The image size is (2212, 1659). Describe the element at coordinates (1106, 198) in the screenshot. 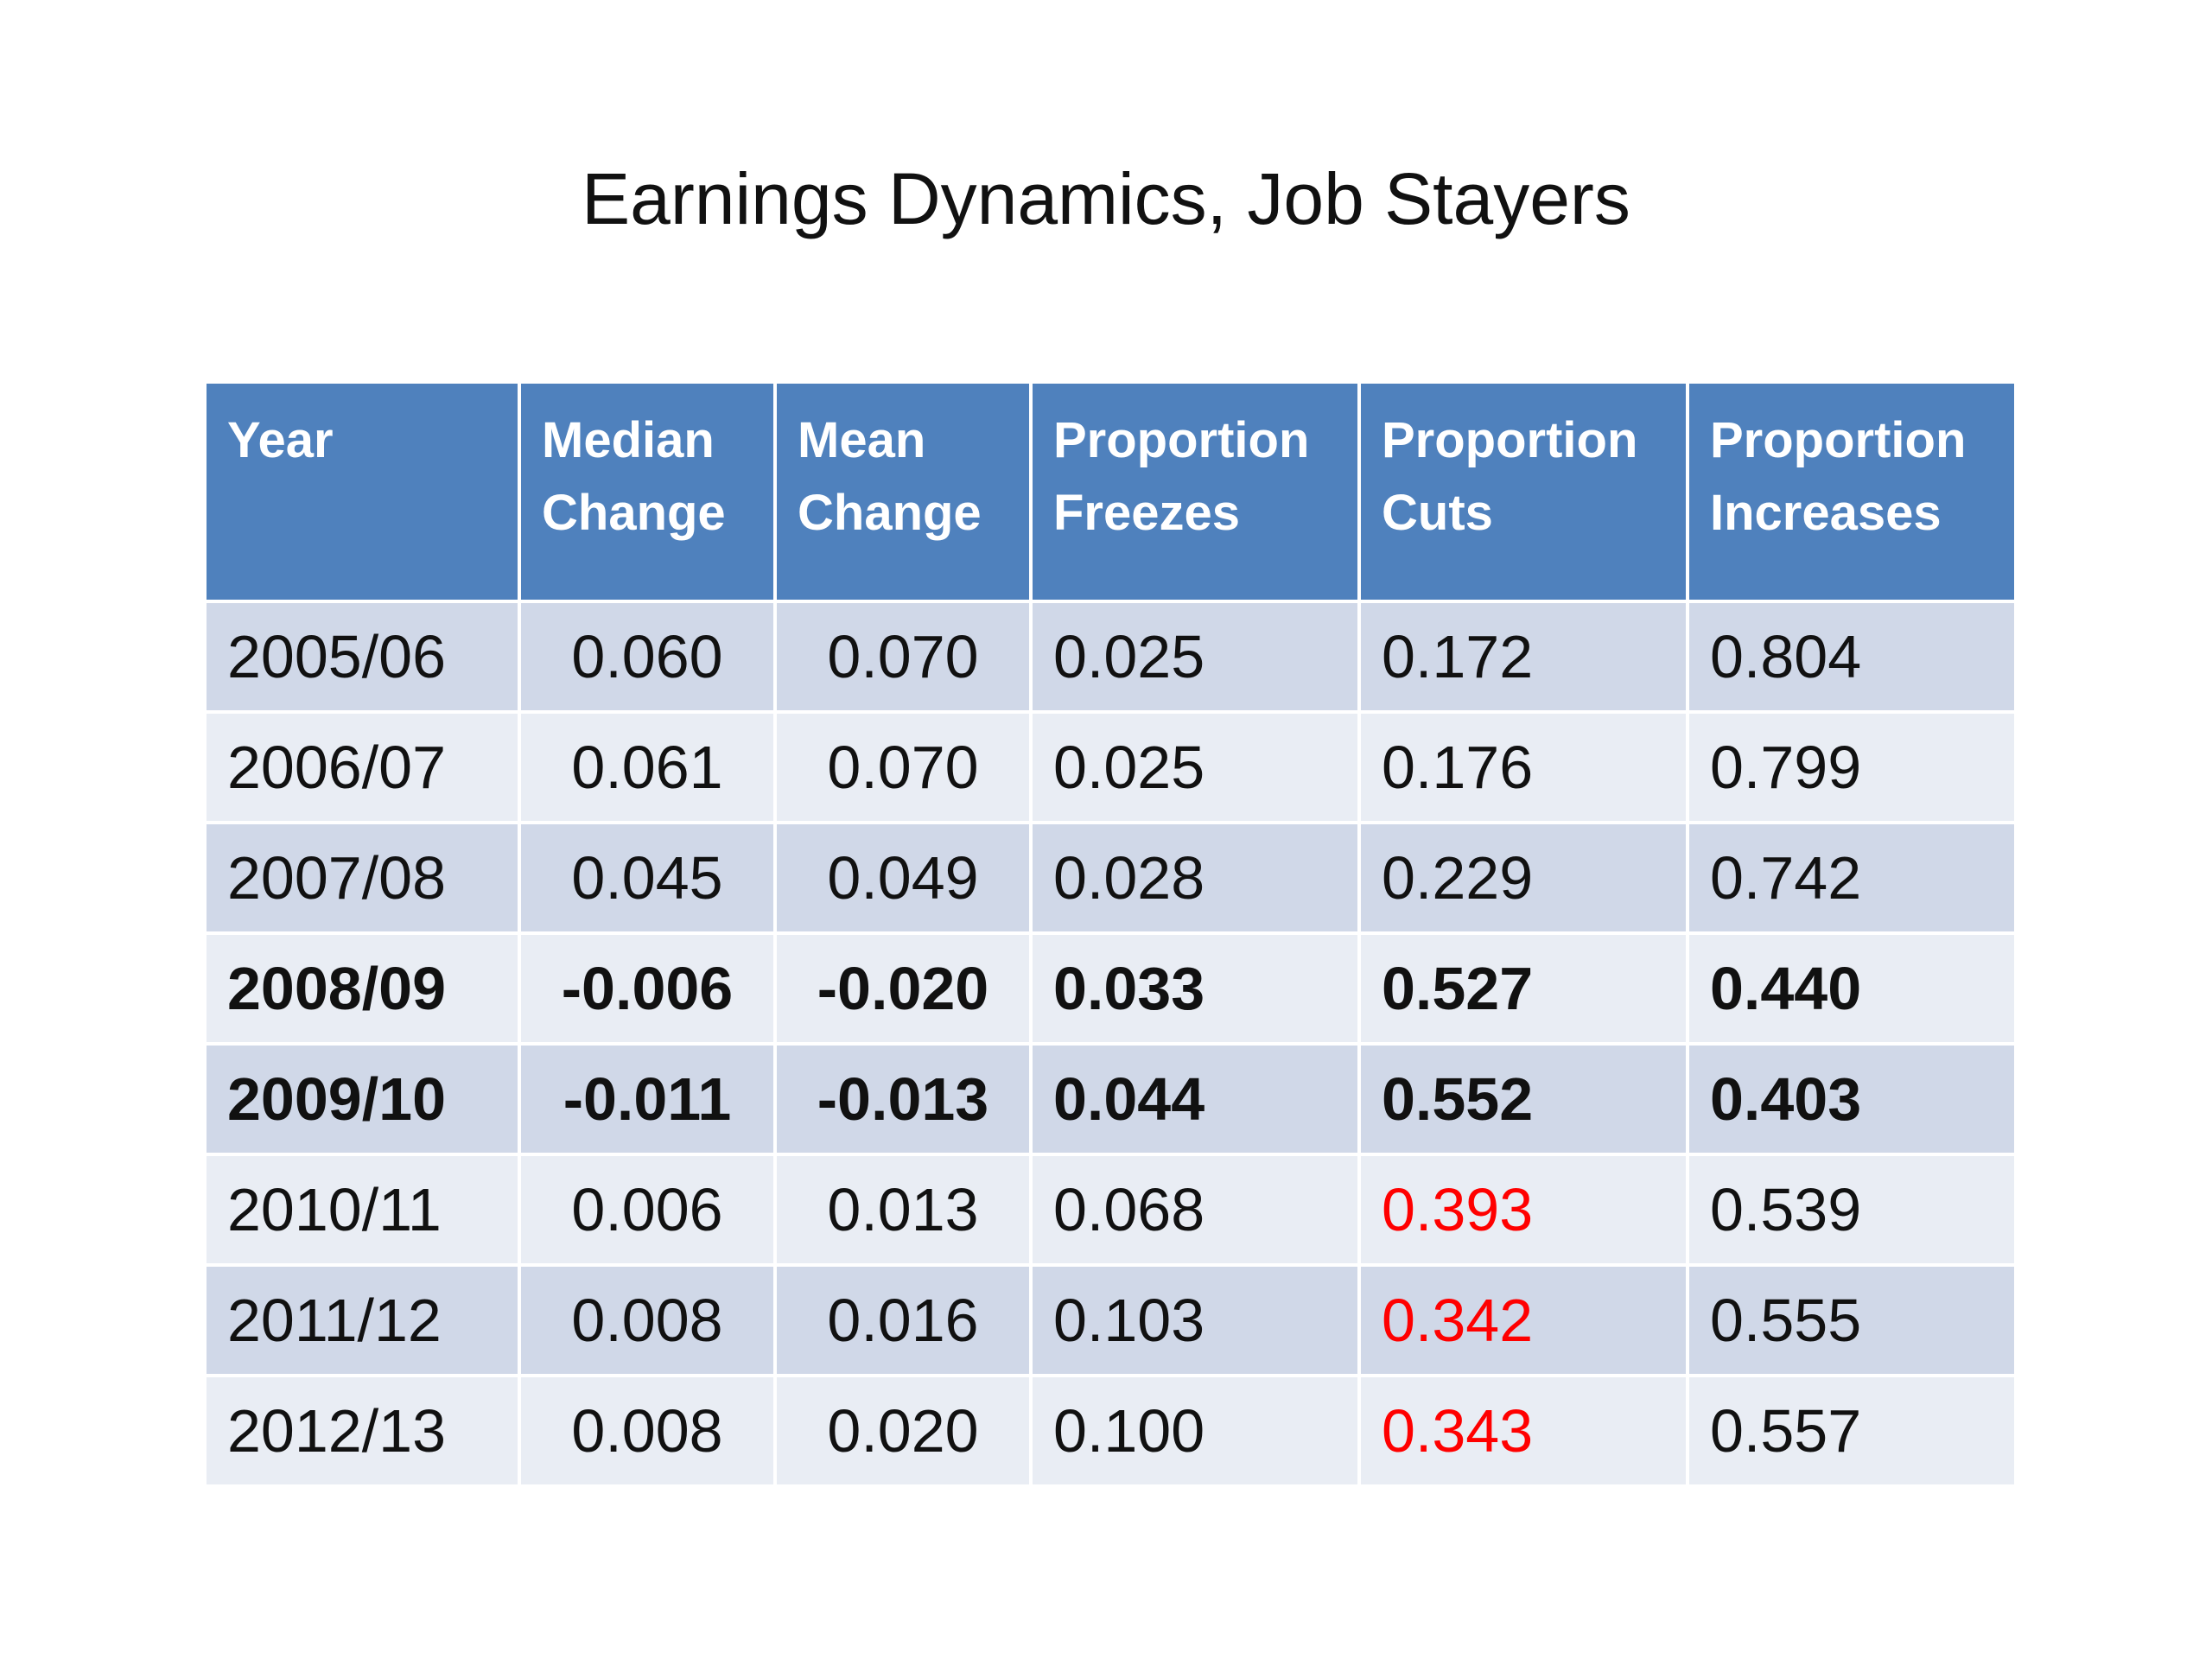

I see `slide-title: Earnings Dynamics, Job Stayers` at that location.